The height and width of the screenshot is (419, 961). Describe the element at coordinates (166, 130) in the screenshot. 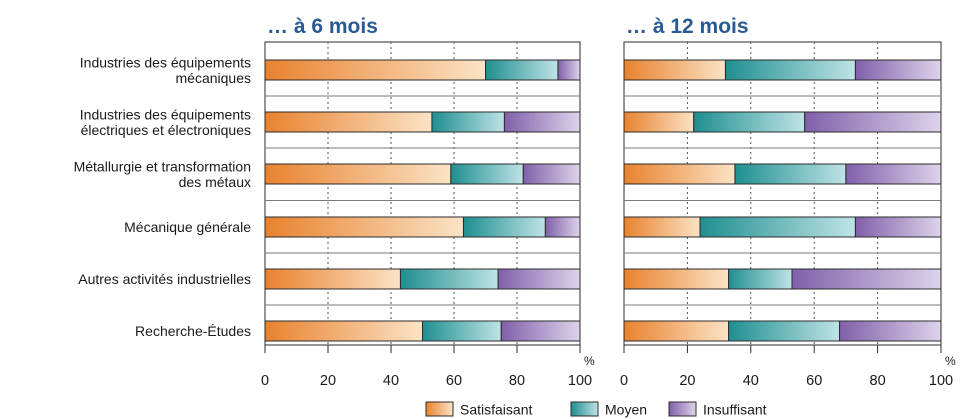

I see `category-label: électriques et électroniques` at that location.